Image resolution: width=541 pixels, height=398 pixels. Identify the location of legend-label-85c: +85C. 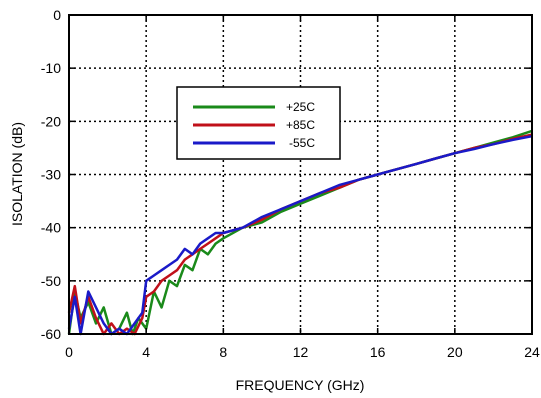
(300, 125).